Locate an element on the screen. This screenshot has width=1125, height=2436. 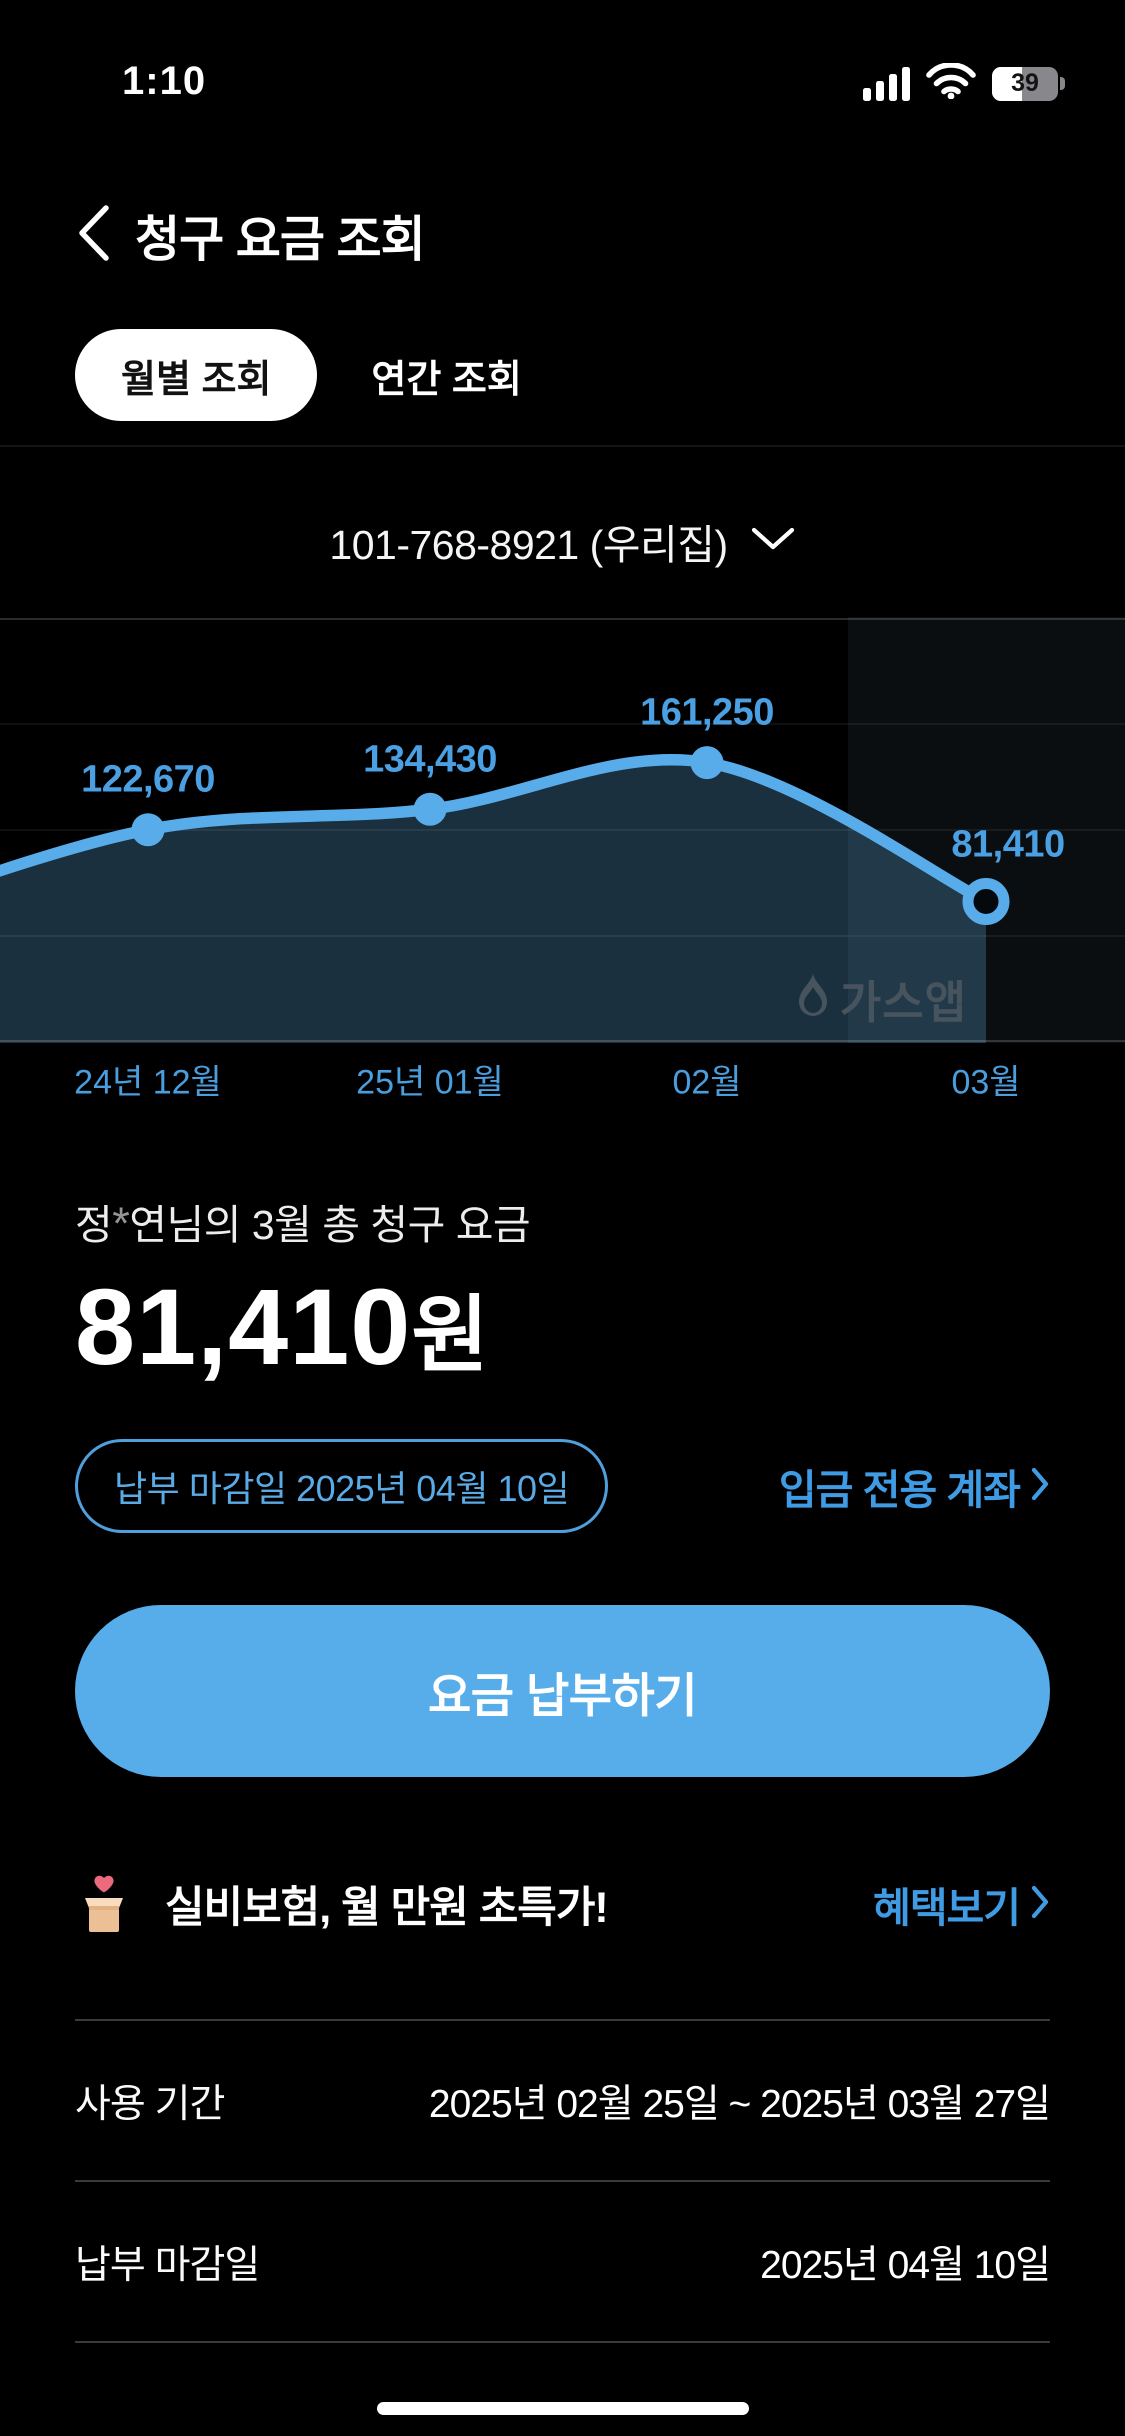
detail-row-usage-period: 사용 기간 2025년 02월 25일 ~ 2025년 03월 27일 is located at coordinates (563, 2099).